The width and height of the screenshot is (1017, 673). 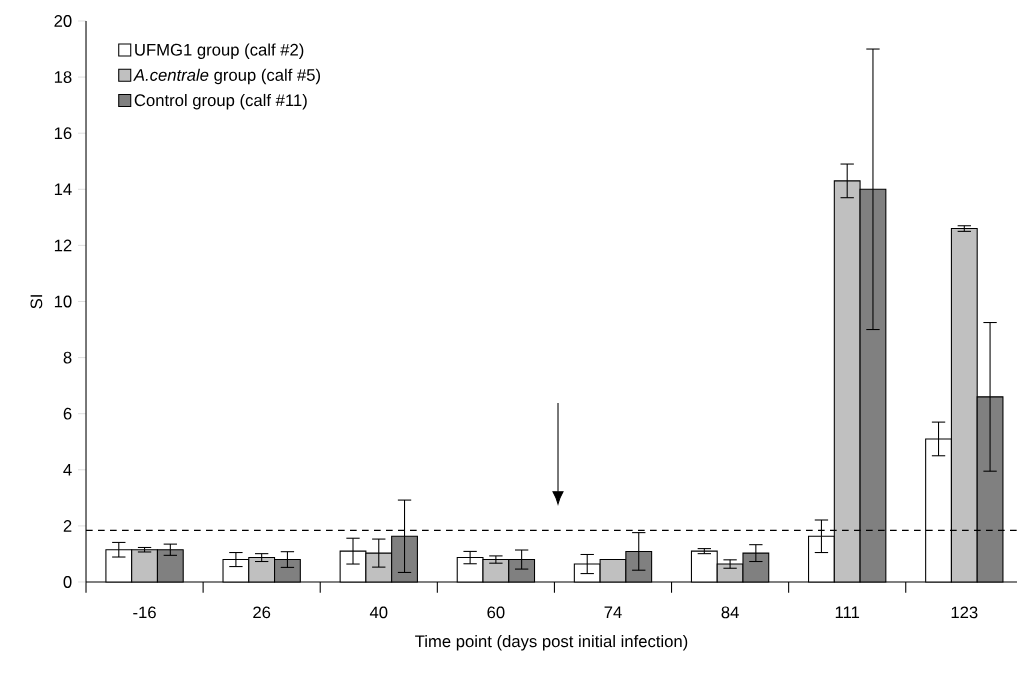 What do you see at coordinates (67, 413) in the screenshot?
I see `y-tick-label: 6` at bounding box center [67, 413].